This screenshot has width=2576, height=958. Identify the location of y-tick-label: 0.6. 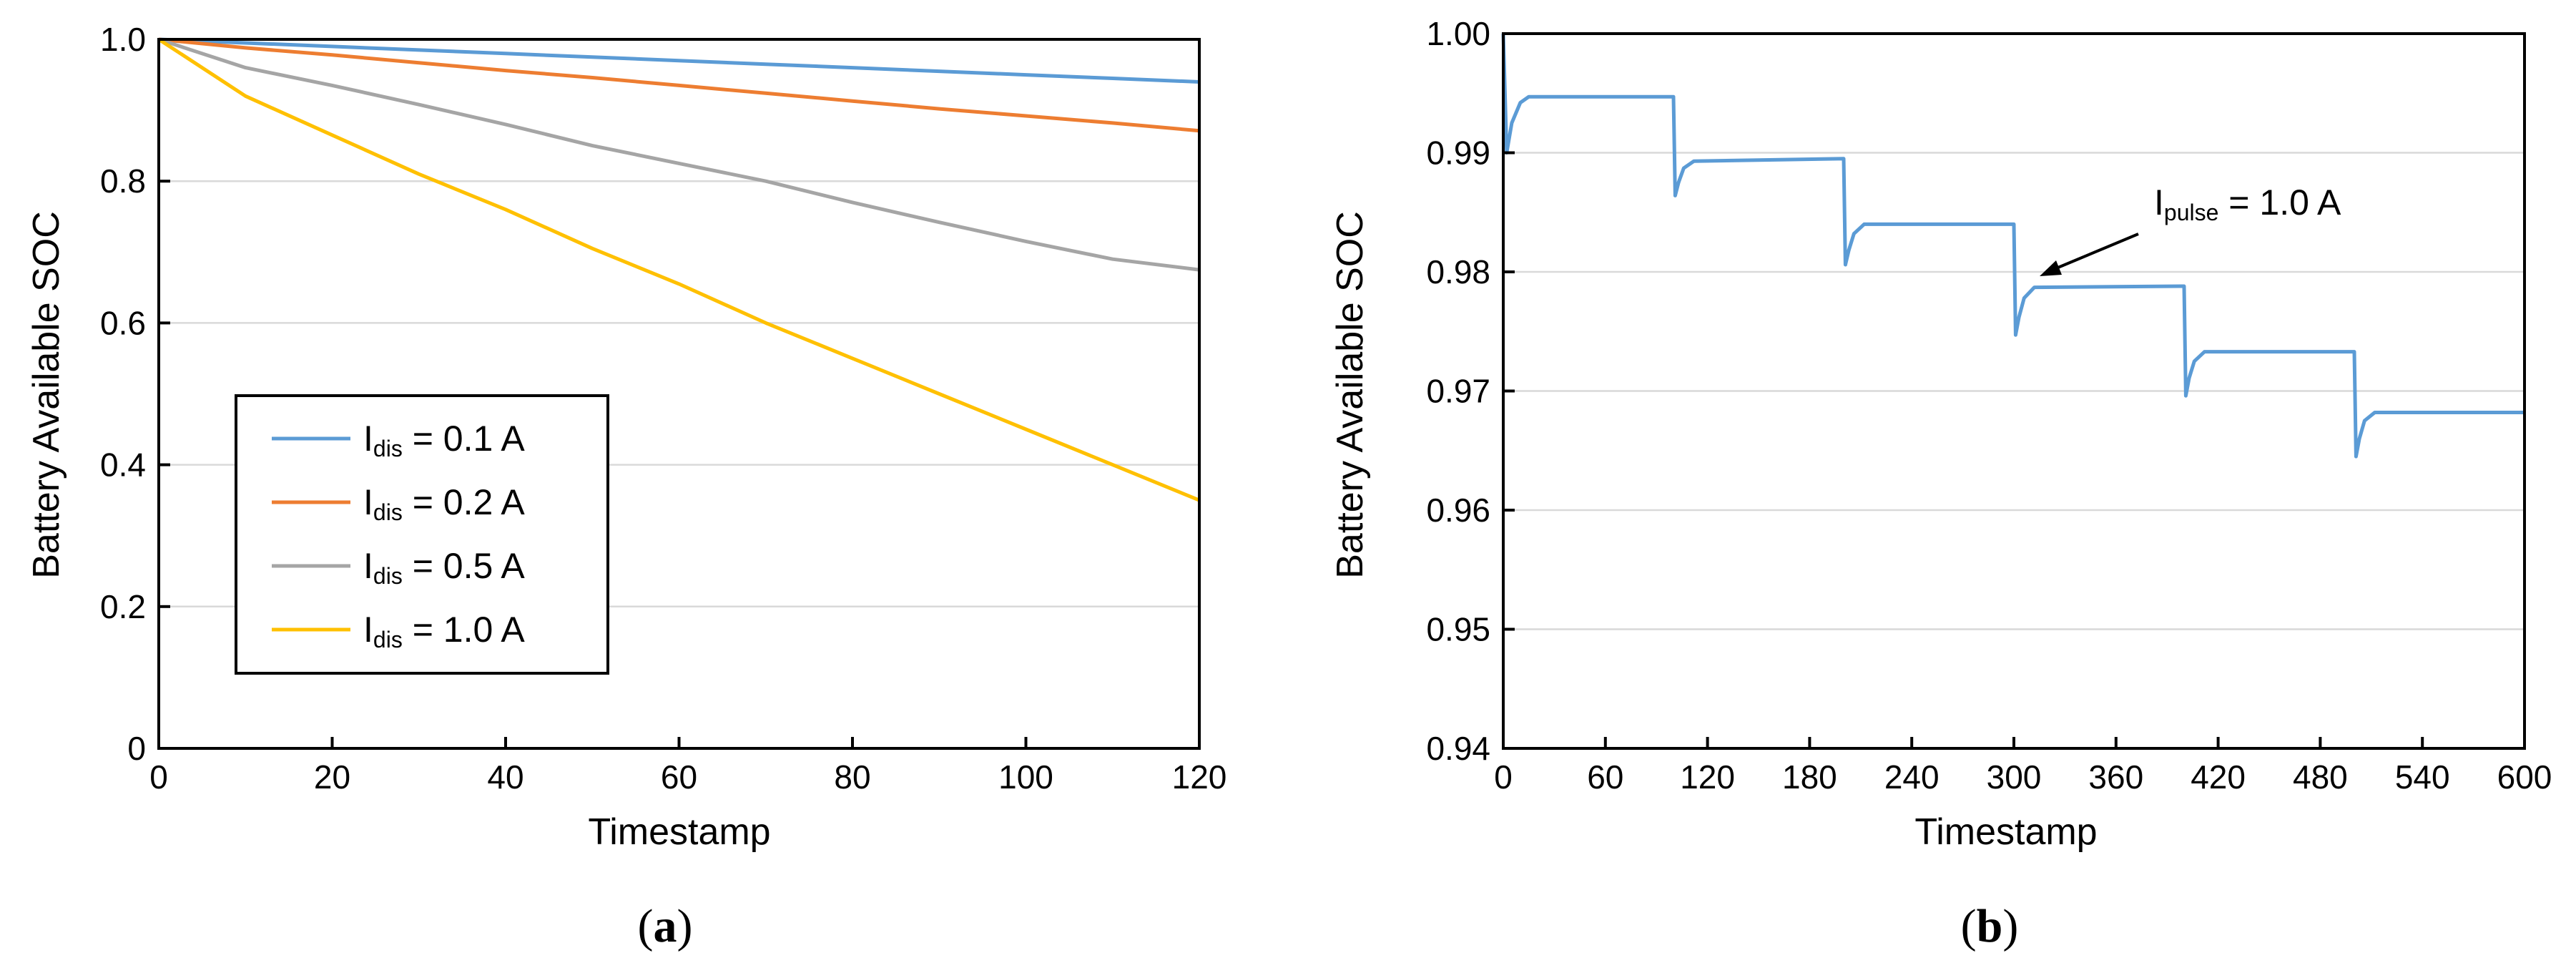
(123, 322).